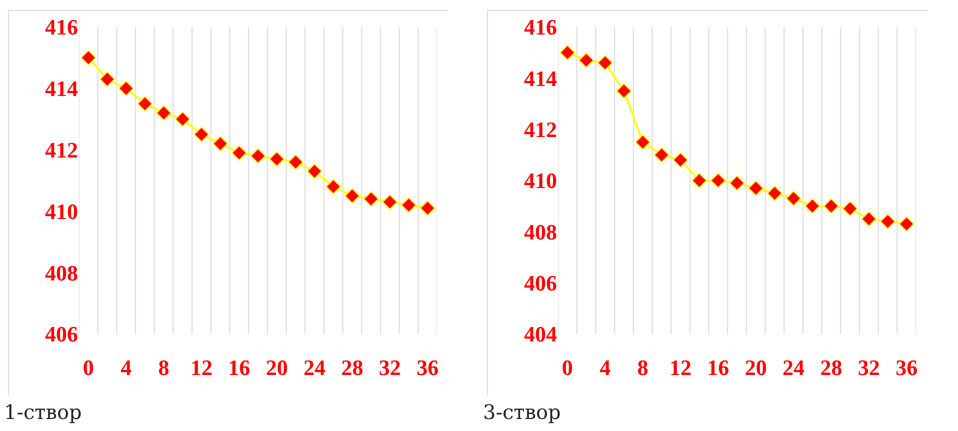 This screenshot has height=431, width=958. What do you see at coordinates (540, 334) in the screenshot?
I see `y-tick-label: 404` at bounding box center [540, 334].